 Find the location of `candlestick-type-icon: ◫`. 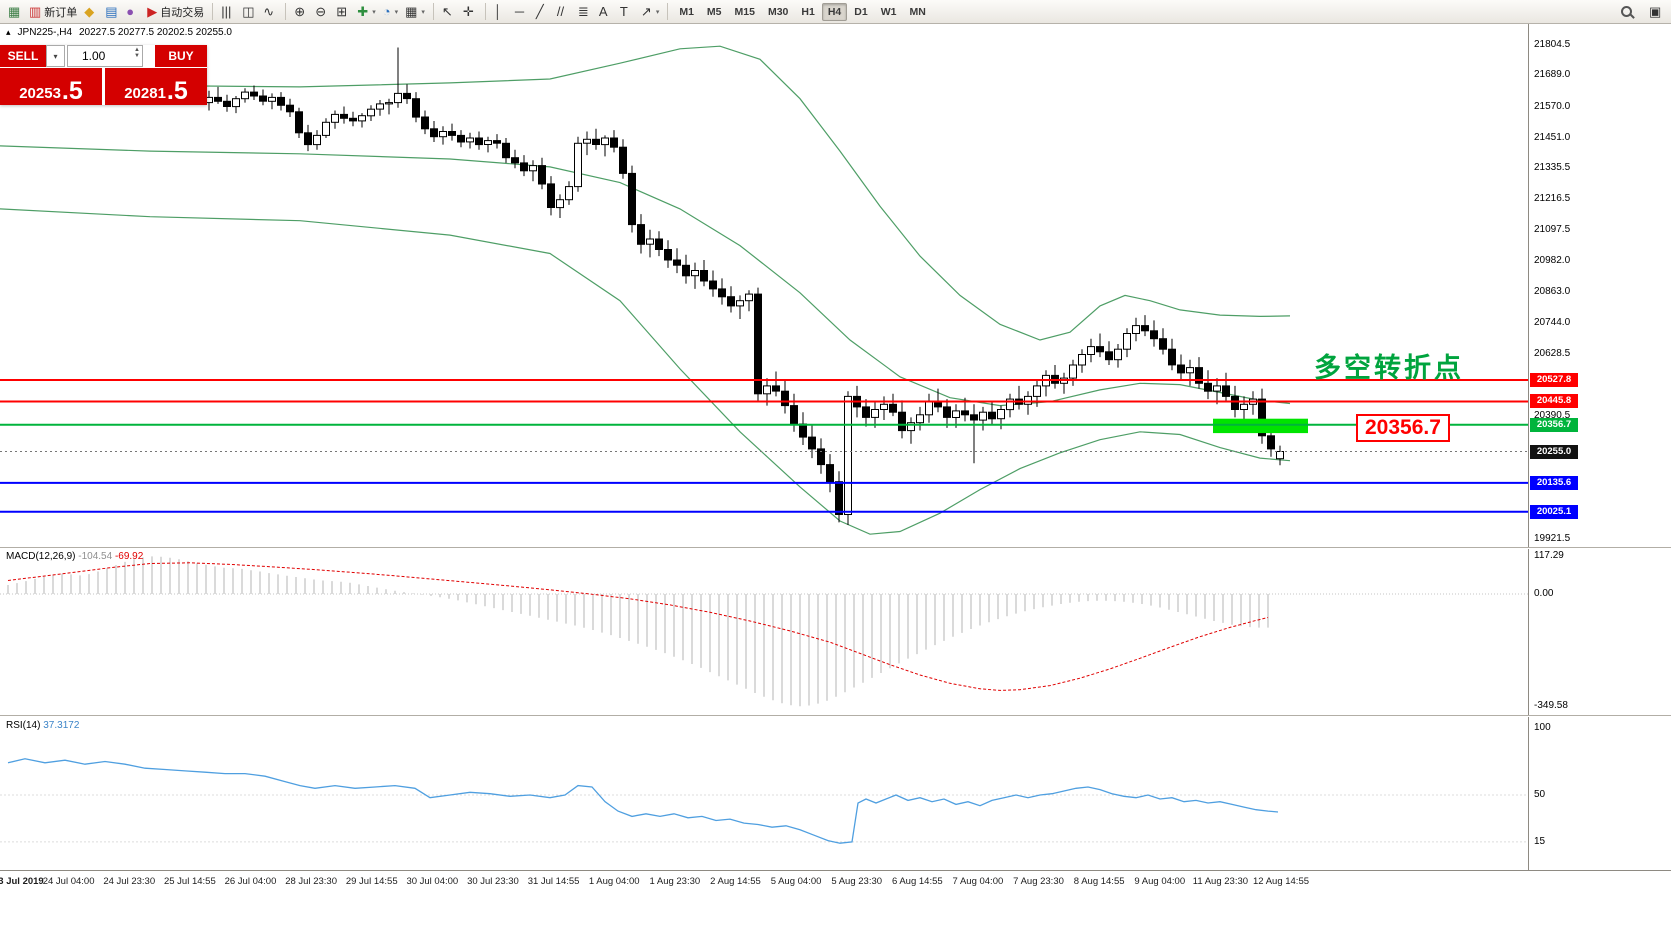

candlestick-type-icon: ◫ is located at coordinates (248, 11).